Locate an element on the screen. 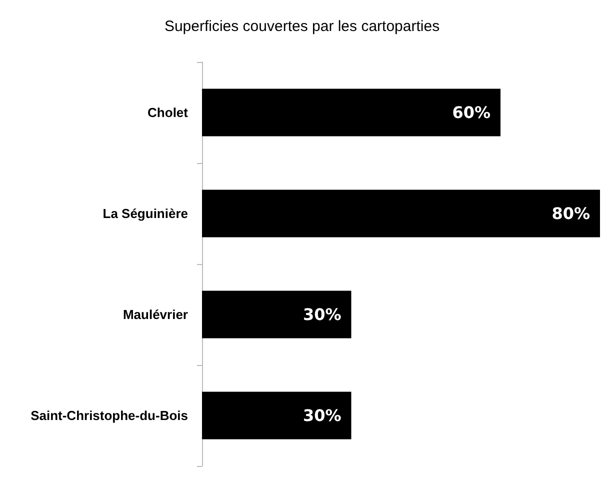 This screenshot has height=480, width=604. y-tick-label: La Séguinière is located at coordinates (145, 213).